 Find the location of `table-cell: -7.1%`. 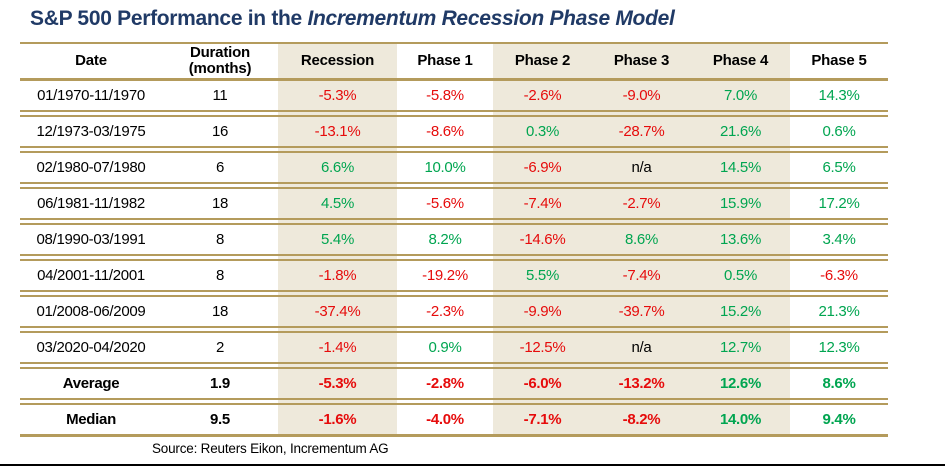

table-cell: -7.1% is located at coordinates (542, 420).